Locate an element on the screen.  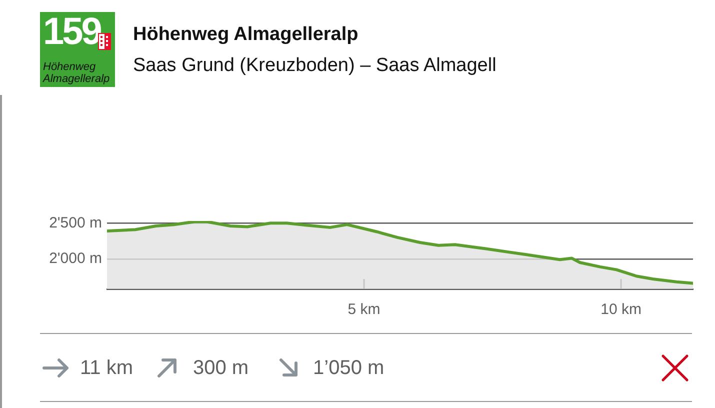
chart-subtitle: Saas Grund (Kreuzboden) – Saas Almagell is located at coordinates (314, 66).